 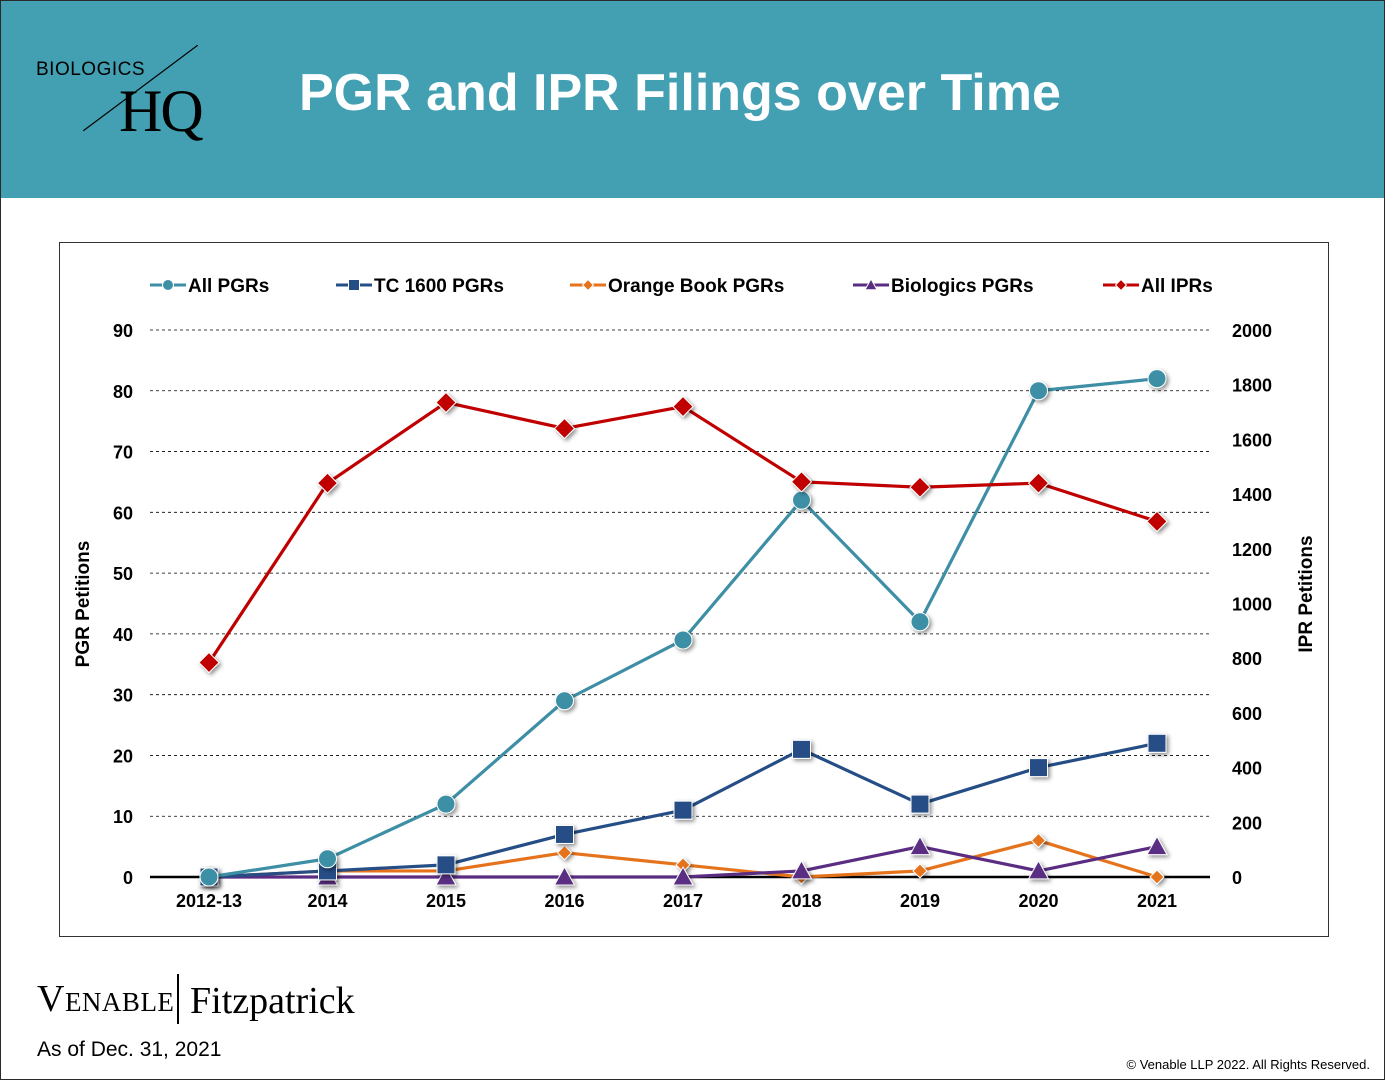 What do you see at coordinates (123, 756) in the screenshot?
I see `y-tick-label-left: 20` at bounding box center [123, 756].